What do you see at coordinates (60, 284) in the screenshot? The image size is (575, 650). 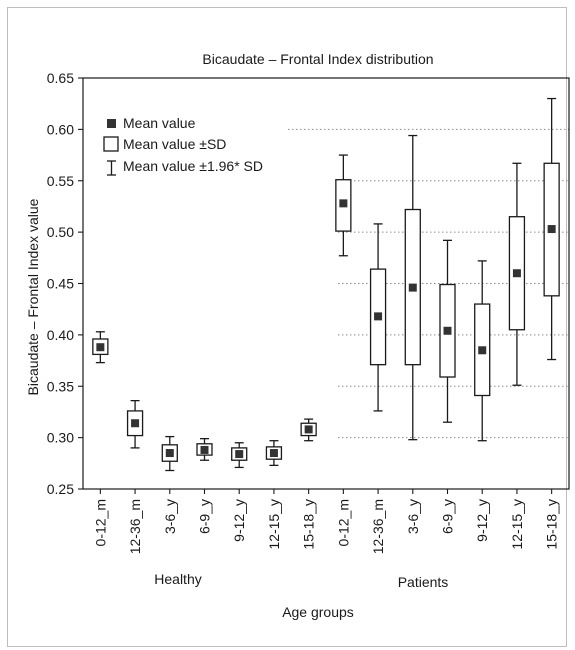 I see `y-tick-label: 0.45` at bounding box center [60, 284].